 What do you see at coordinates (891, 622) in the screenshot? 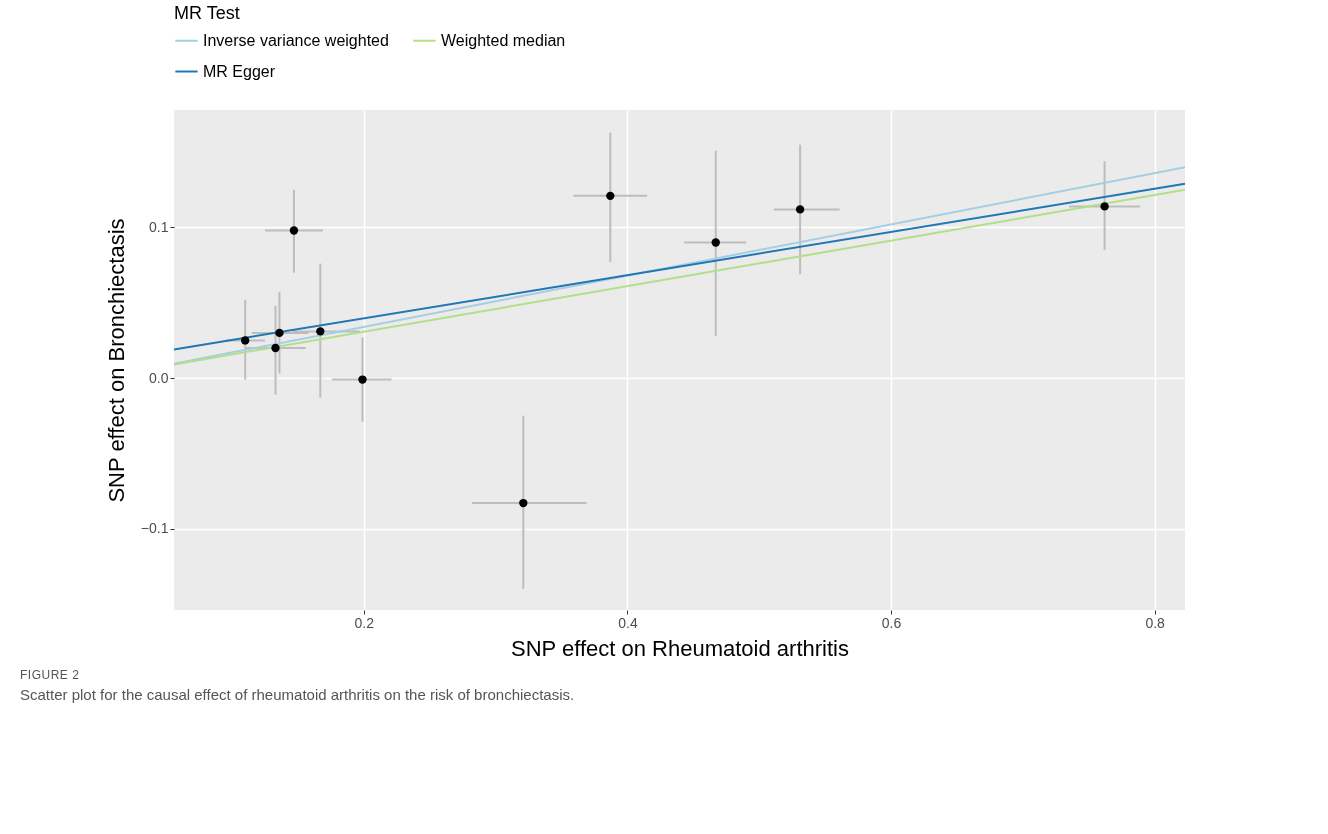
I see `x-tick-label: 0.6` at bounding box center [891, 622].